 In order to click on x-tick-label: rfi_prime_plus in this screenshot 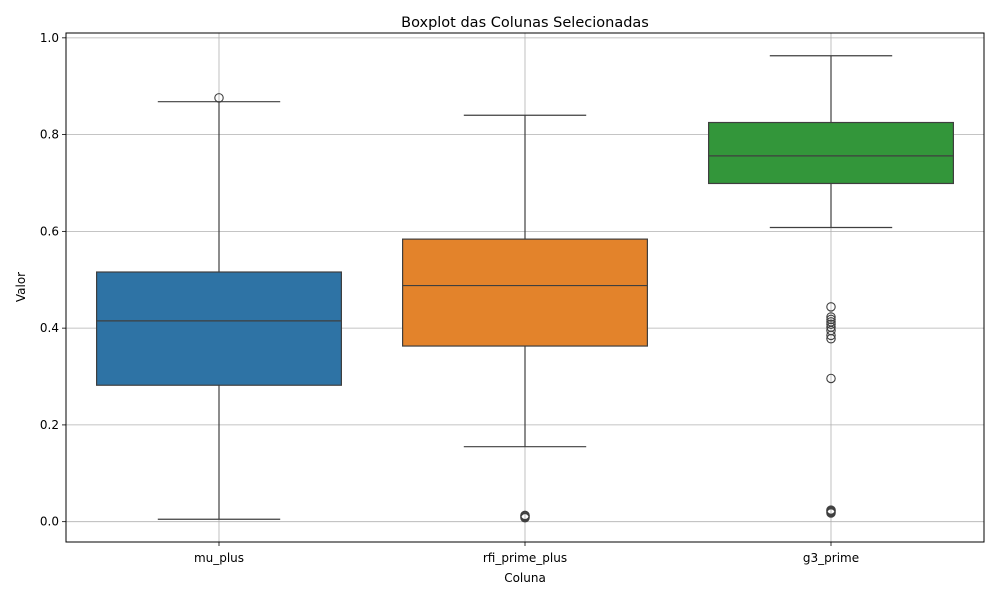, I will do `click(525, 558)`.